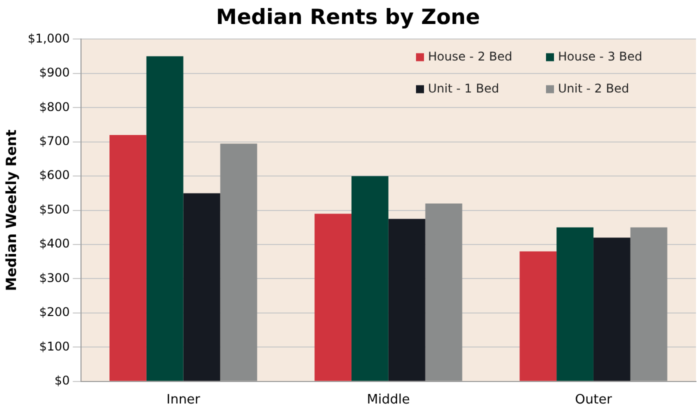  Describe the element at coordinates (12, 210) in the screenshot. I see `y-axis-title: Median Weekly Rent` at that location.